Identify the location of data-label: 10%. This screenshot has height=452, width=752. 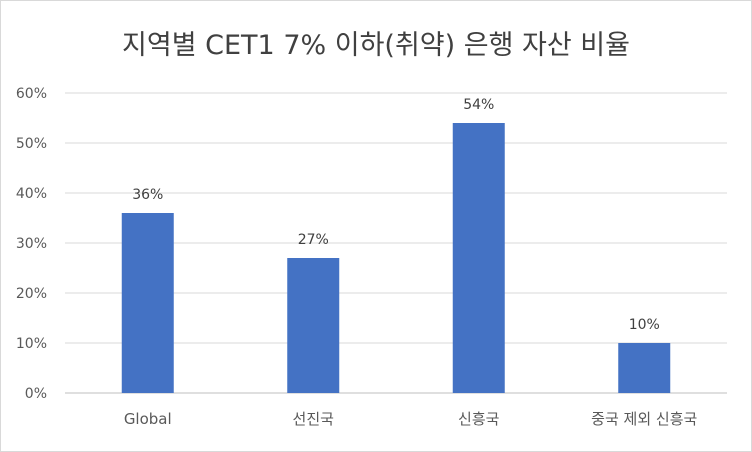
(644, 325).